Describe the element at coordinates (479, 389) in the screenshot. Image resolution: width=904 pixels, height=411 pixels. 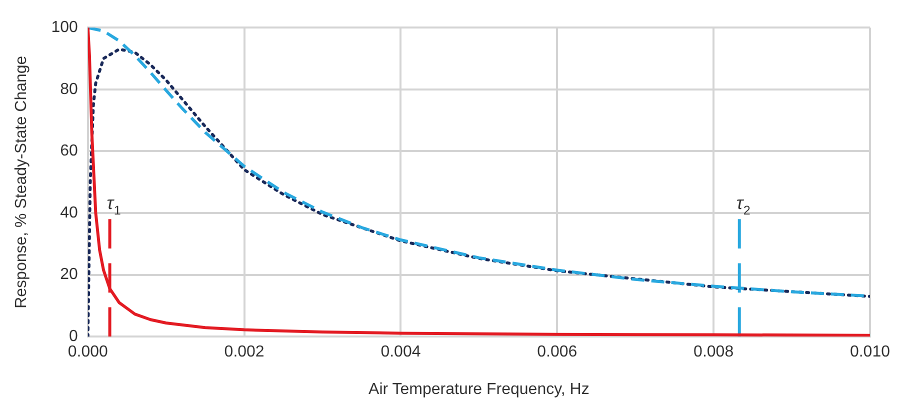
I see `x-axis-title: Air Temperature Frequency, Hz` at that location.